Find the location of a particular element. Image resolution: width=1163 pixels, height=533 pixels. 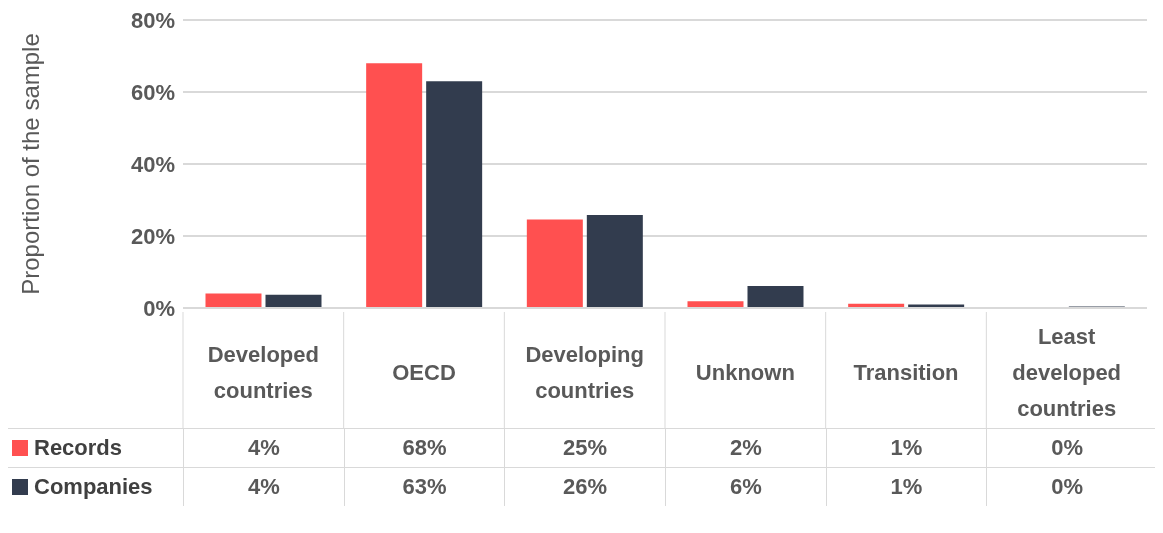

x-tick-label: Least developed countries is located at coordinates (1067, 372).